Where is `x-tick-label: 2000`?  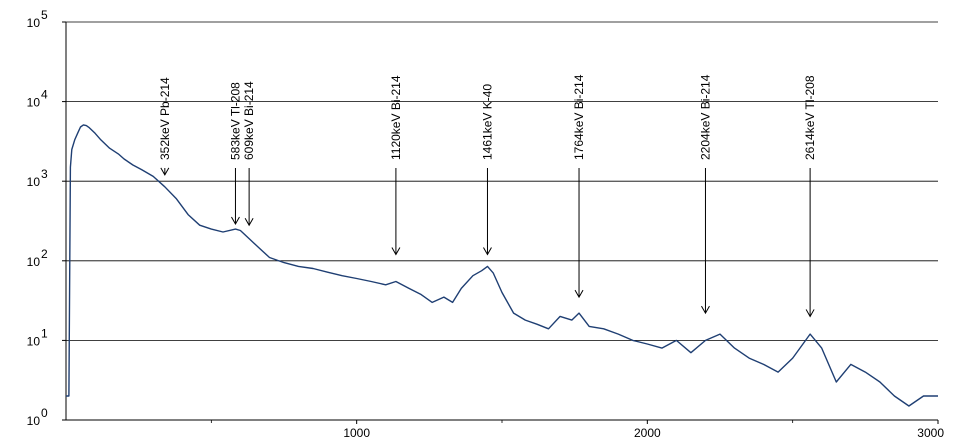
x-tick-label: 2000 is located at coordinates (647, 433).